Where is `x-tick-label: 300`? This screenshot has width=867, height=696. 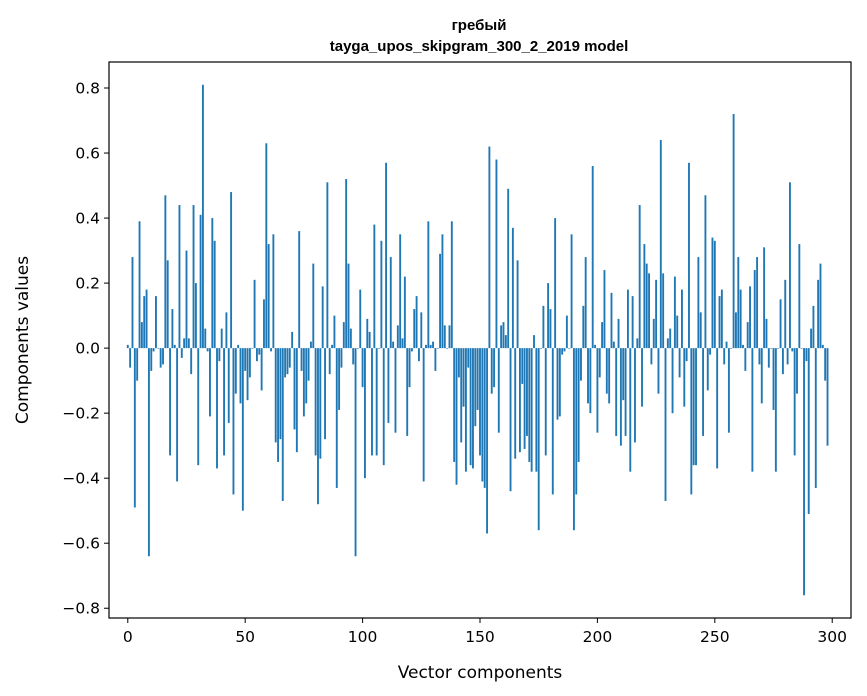 x-tick-label: 300 is located at coordinates (832, 637).